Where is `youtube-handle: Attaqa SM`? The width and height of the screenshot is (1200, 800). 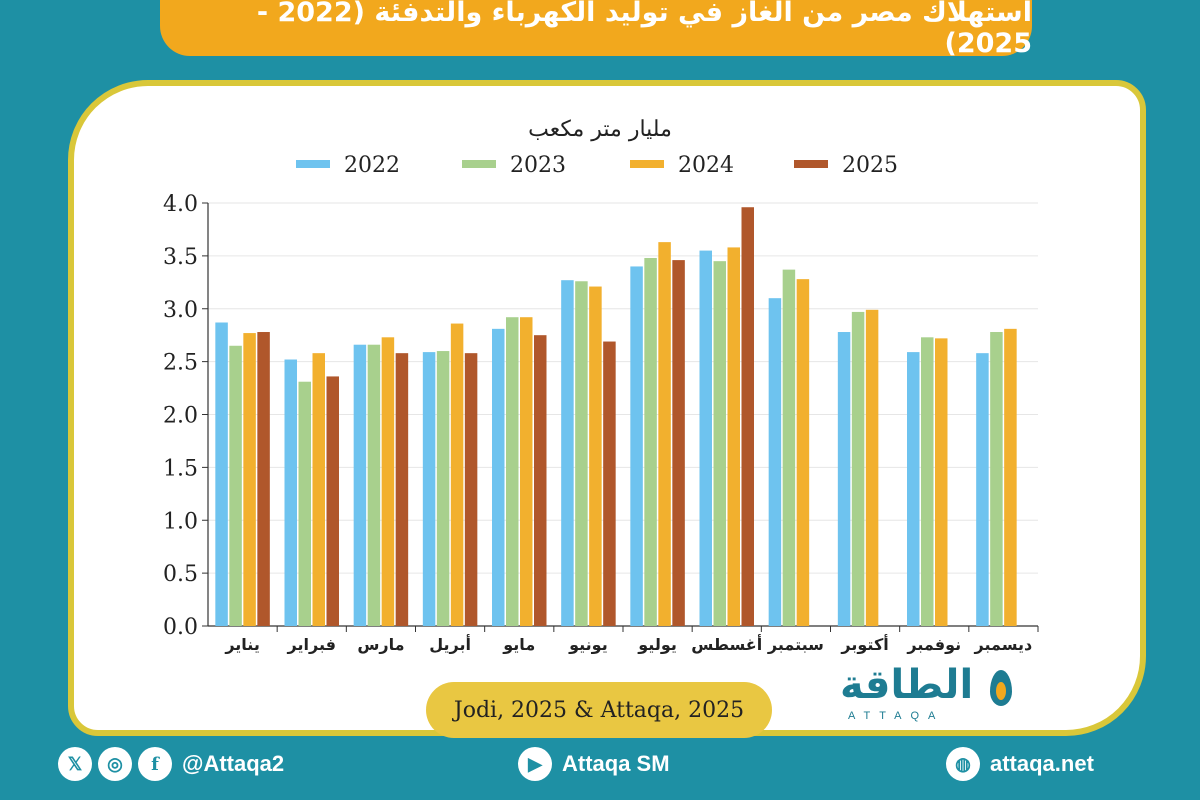
youtube-handle: Attaqa SM is located at coordinates (616, 763).